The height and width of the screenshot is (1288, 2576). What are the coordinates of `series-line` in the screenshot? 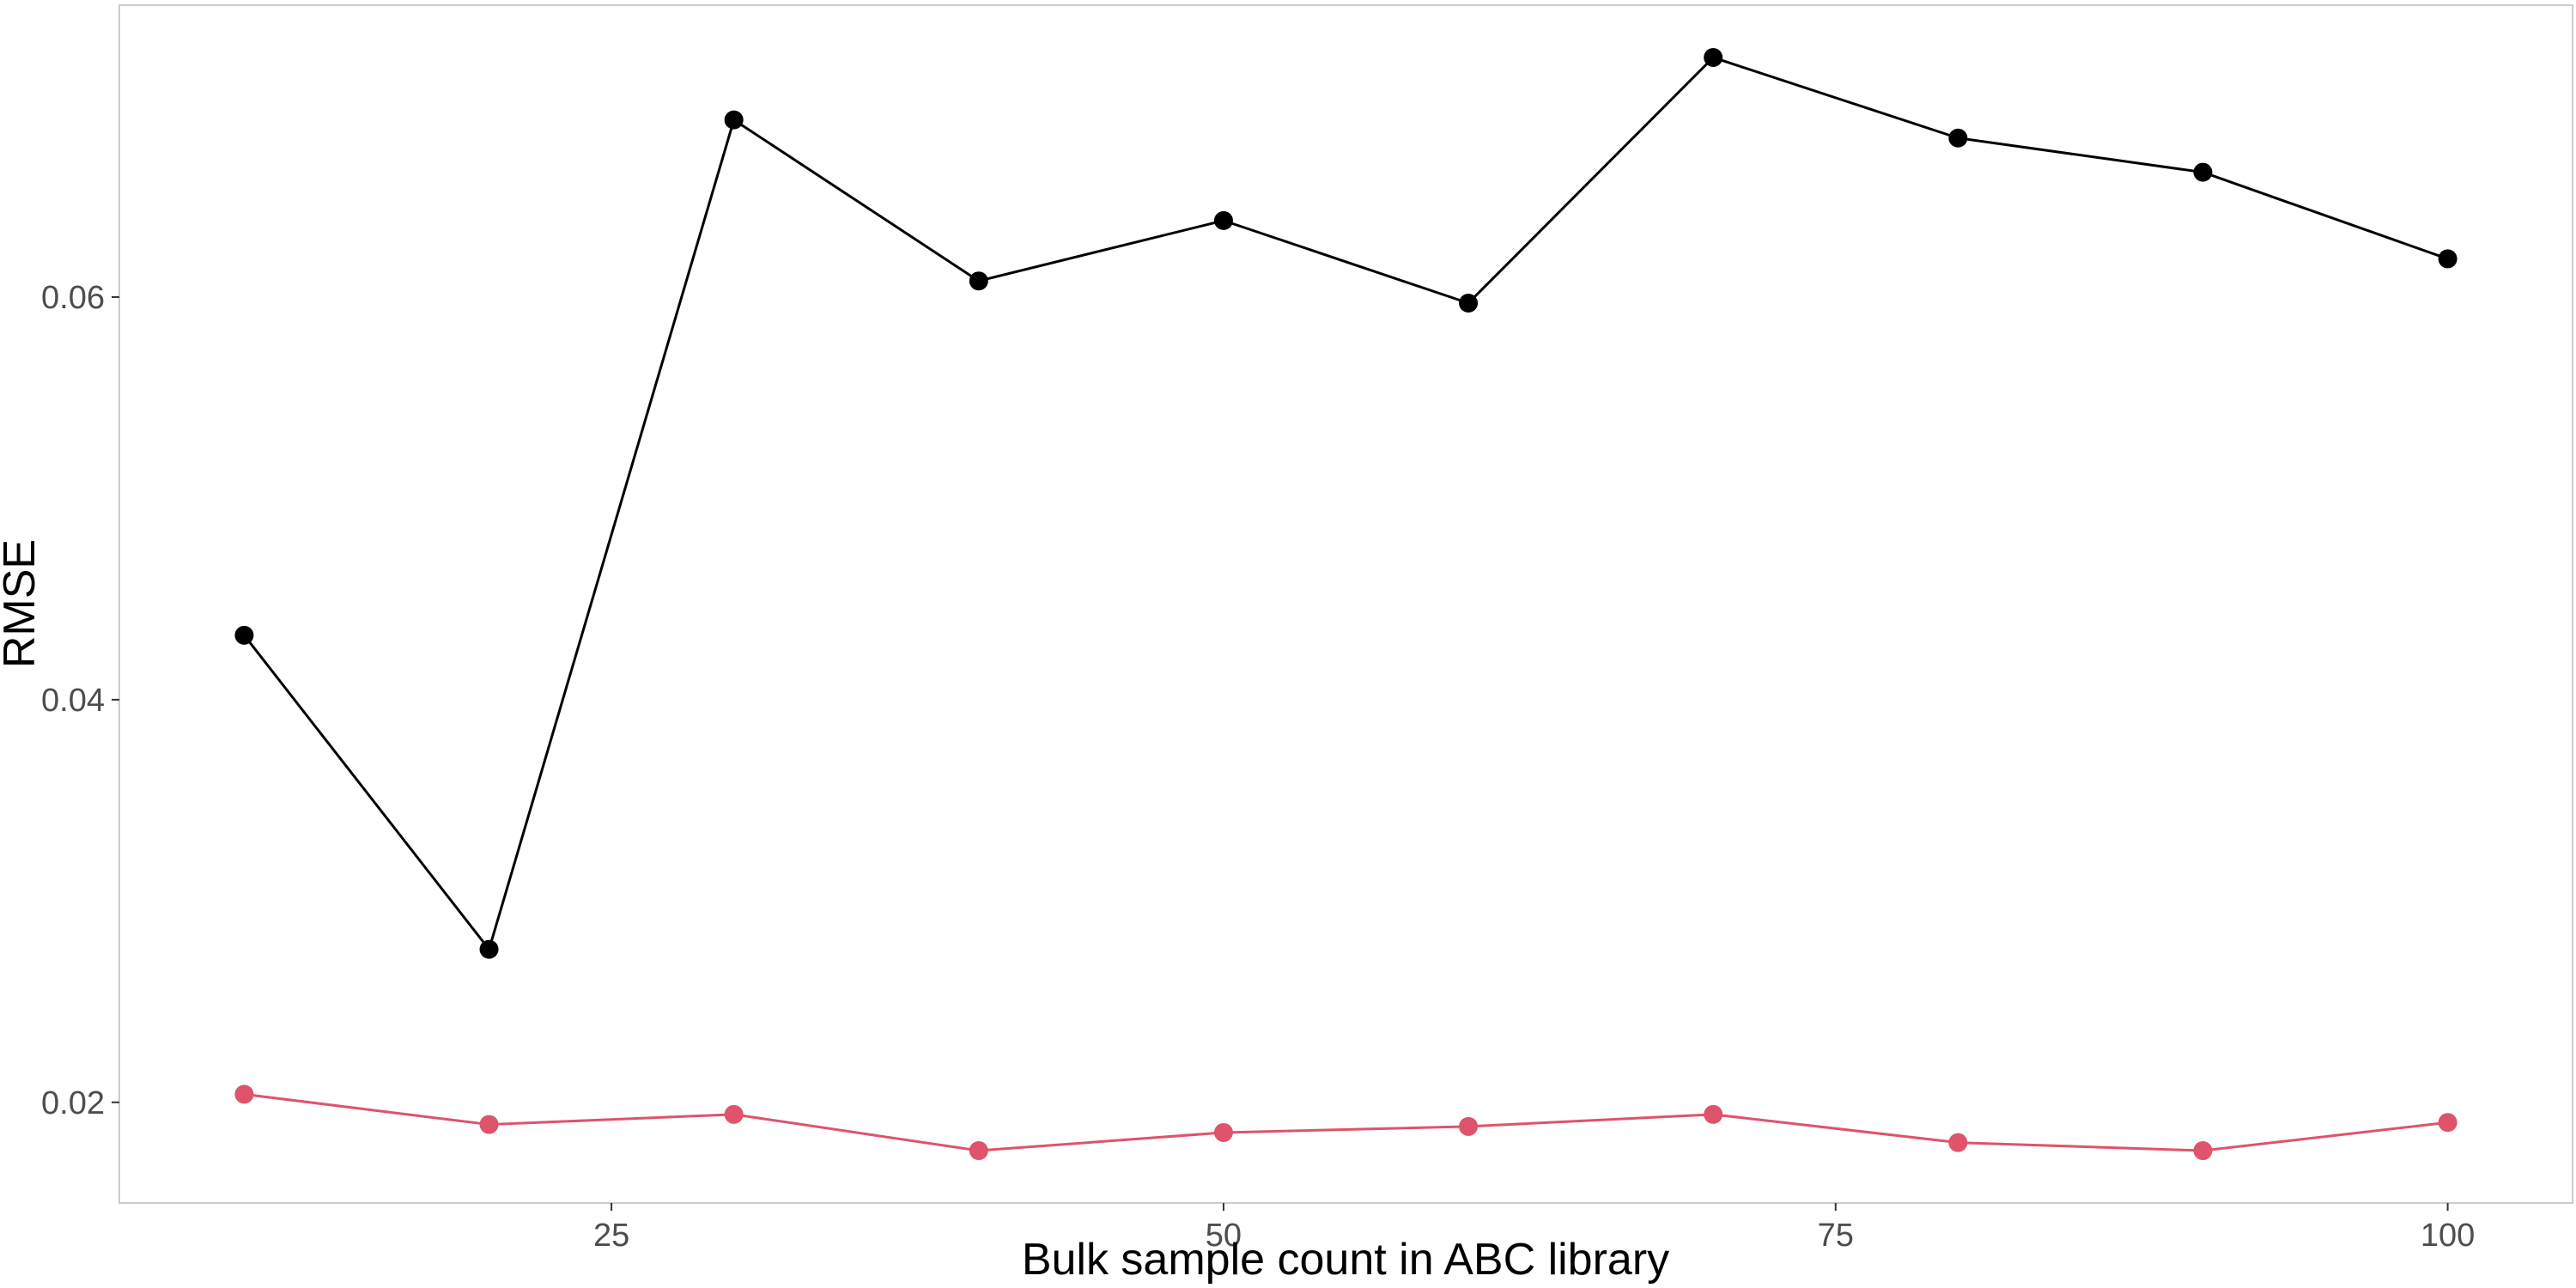 It's located at (1346, 1122).